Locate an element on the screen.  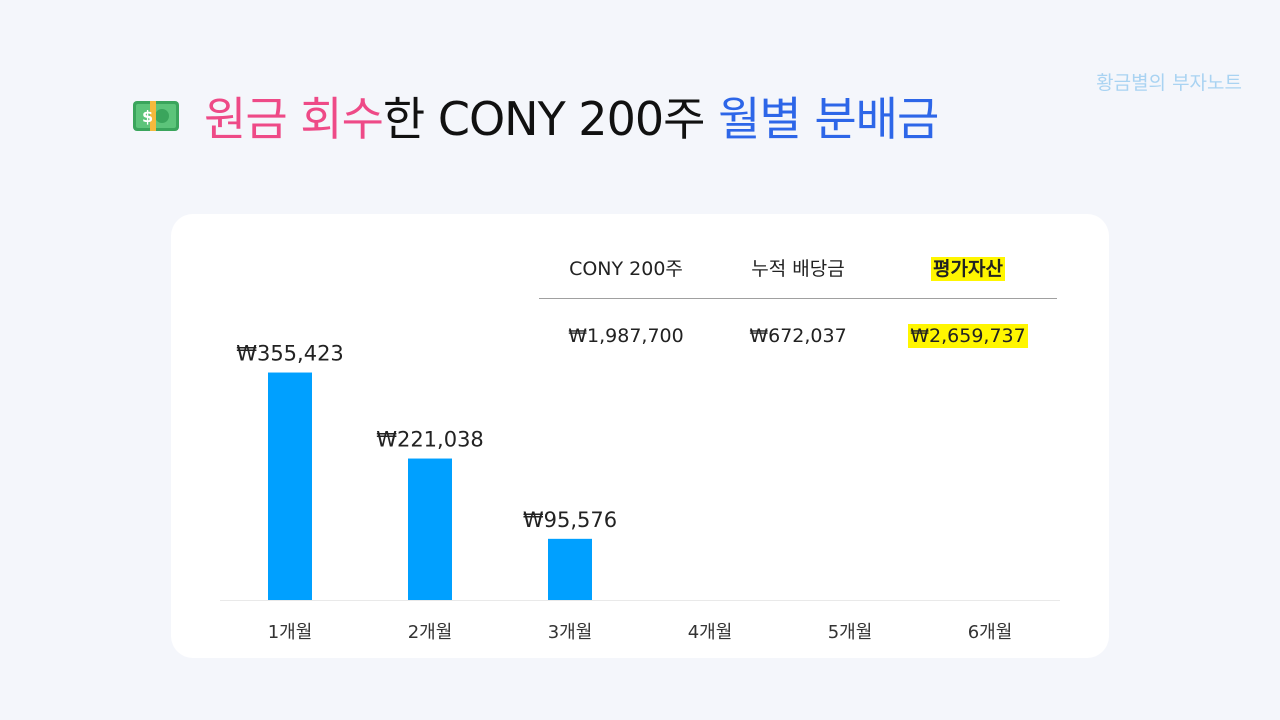
summary-divider is located at coordinates (798, 298).